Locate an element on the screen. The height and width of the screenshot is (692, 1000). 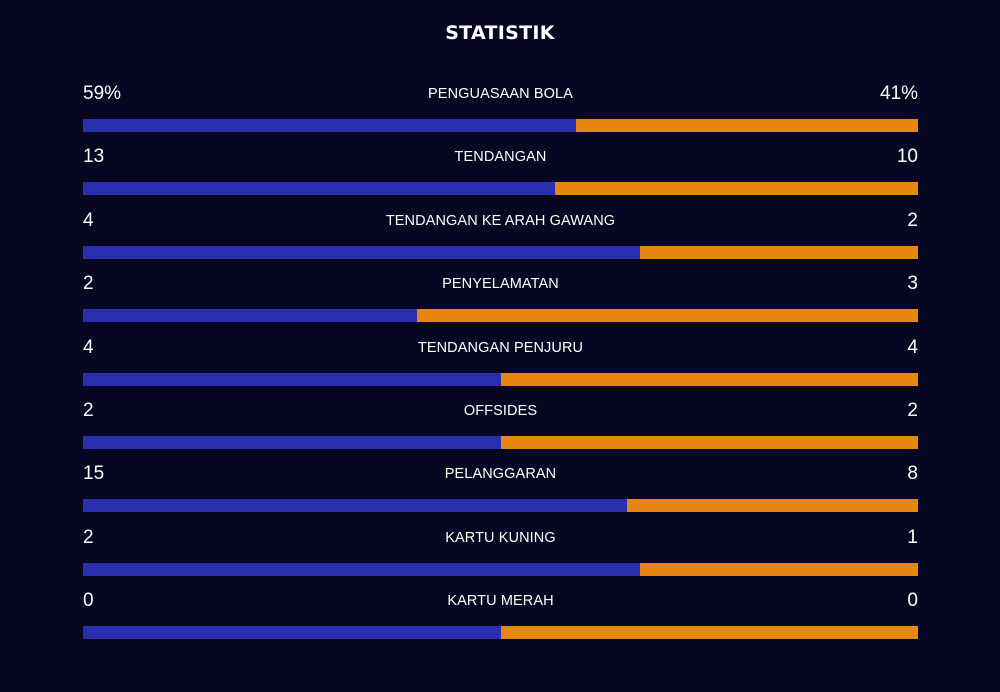
stat-row-shots-on-target: 4 TENDANGAN KE ARAH GAWANG 2 is located at coordinates (500, 238).